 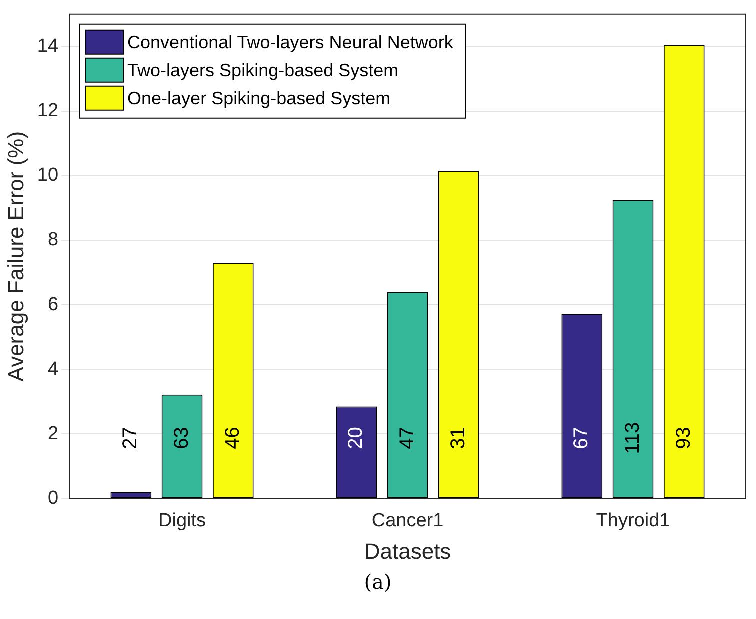 I want to click on y-tick-label: 8, so click(x=53, y=240).